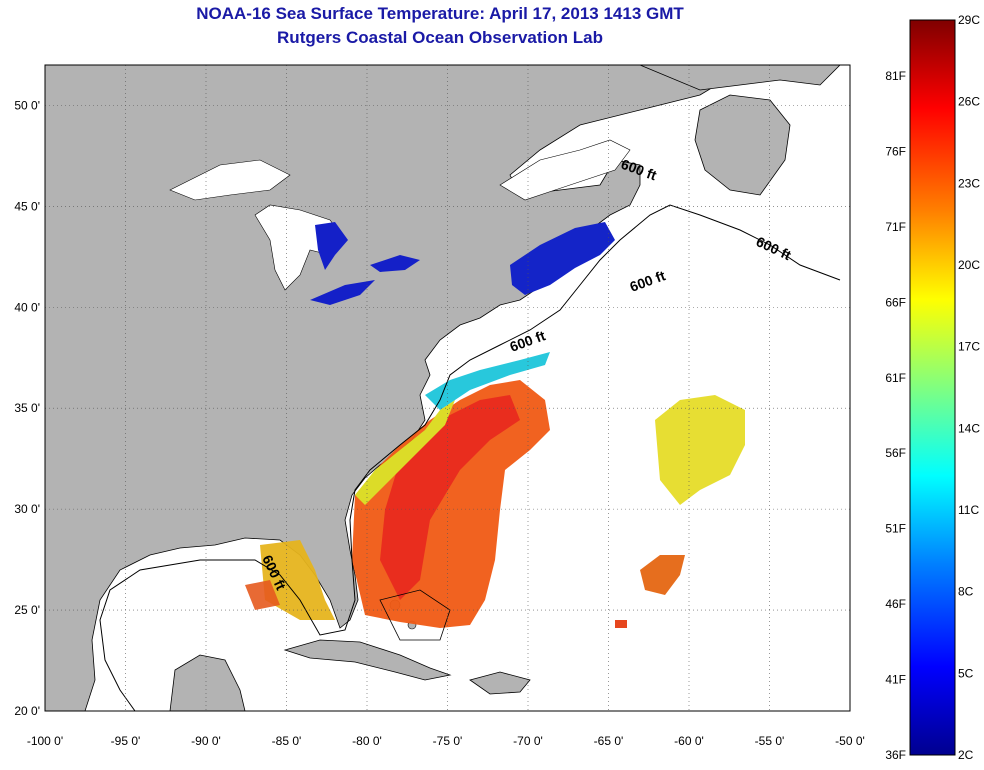 This screenshot has height=770, width=984. Describe the element at coordinates (27, 711) in the screenshot. I see `latitude-tick-label: 20 0'` at that location.